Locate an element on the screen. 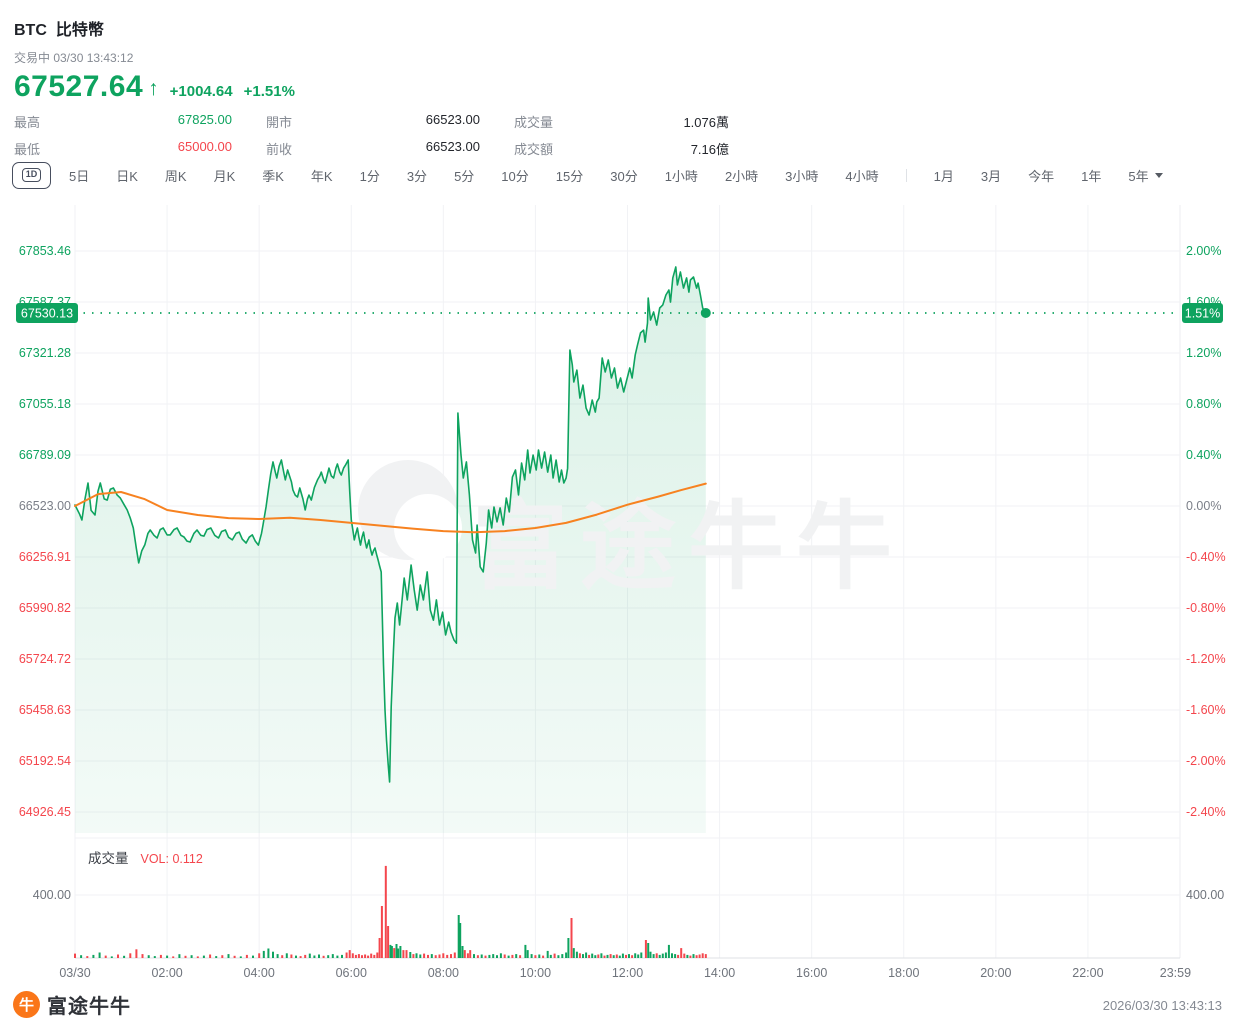 The image size is (1239, 1035). right-axis-label: 0.80% is located at coordinates (1203, 404).